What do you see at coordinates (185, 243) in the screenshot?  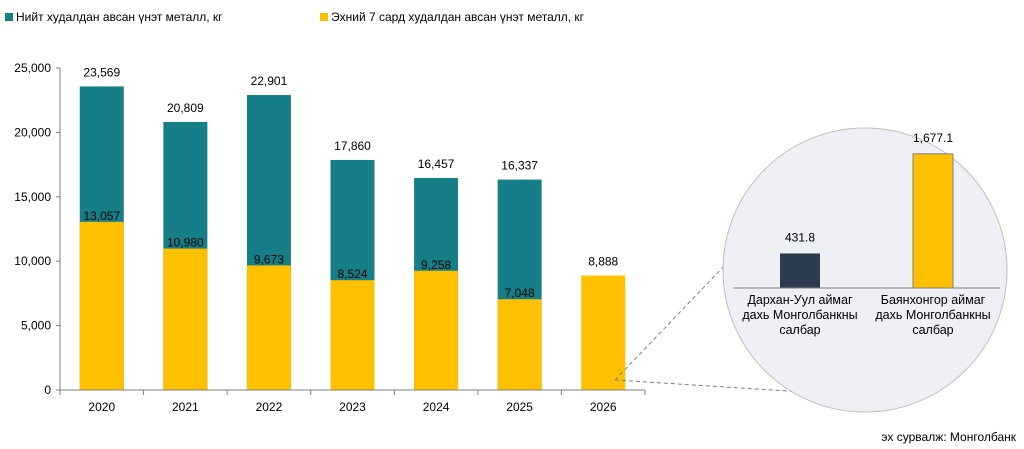 I see `label-first7-2021: 10,980` at bounding box center [185, 243].